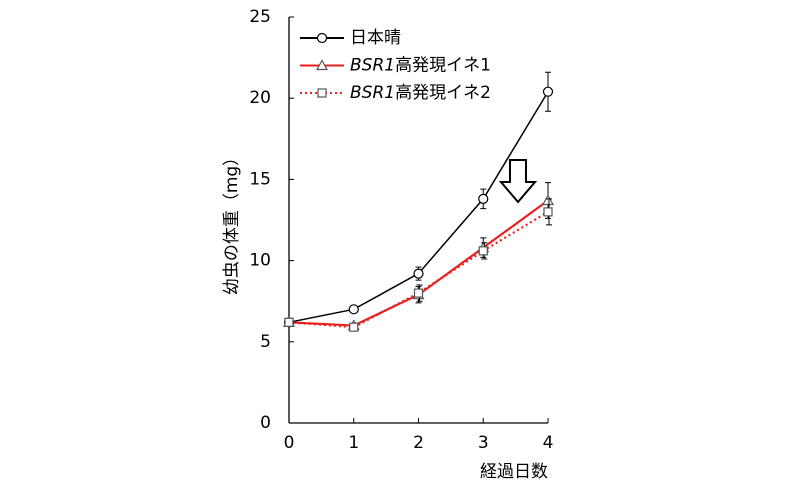  I want to click on y-tick-label: 25, so click(260, 17).